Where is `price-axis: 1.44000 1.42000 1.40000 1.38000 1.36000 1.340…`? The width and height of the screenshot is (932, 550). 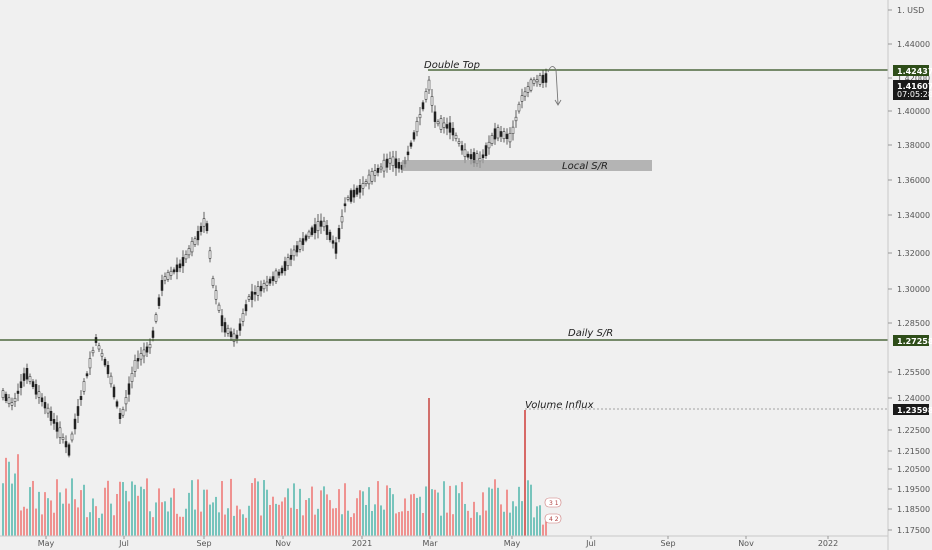 price-axis: 1.44000 1.42000 1.40000 1.38000 1.36000 1.340… is located at coordinates (909, 287).